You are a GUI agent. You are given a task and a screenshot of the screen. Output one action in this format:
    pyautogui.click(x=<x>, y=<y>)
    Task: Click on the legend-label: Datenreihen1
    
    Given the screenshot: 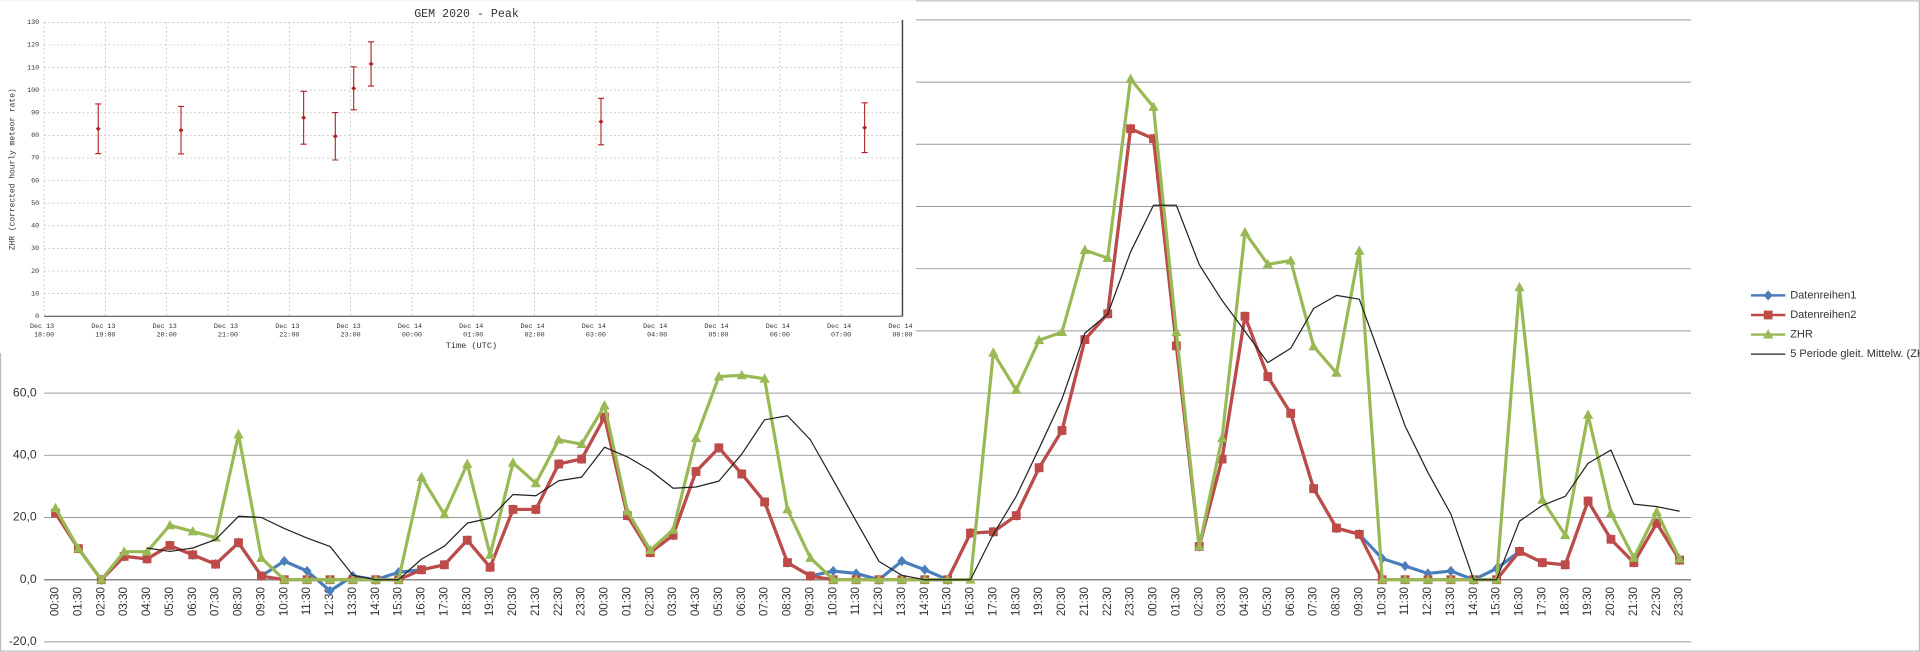 What is the action you would take?
    pyautogui.click(x=1823, y=295)
    